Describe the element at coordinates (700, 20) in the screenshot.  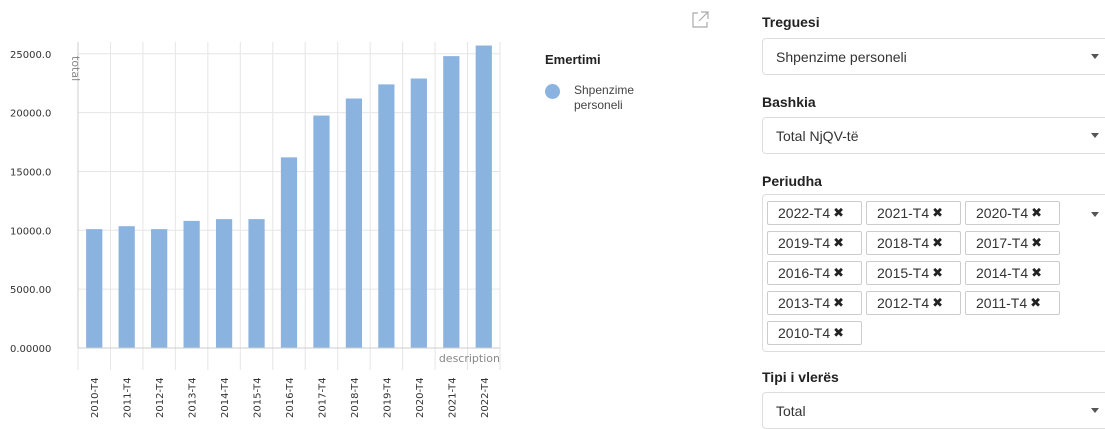
I see `external-link-icon` at that location.